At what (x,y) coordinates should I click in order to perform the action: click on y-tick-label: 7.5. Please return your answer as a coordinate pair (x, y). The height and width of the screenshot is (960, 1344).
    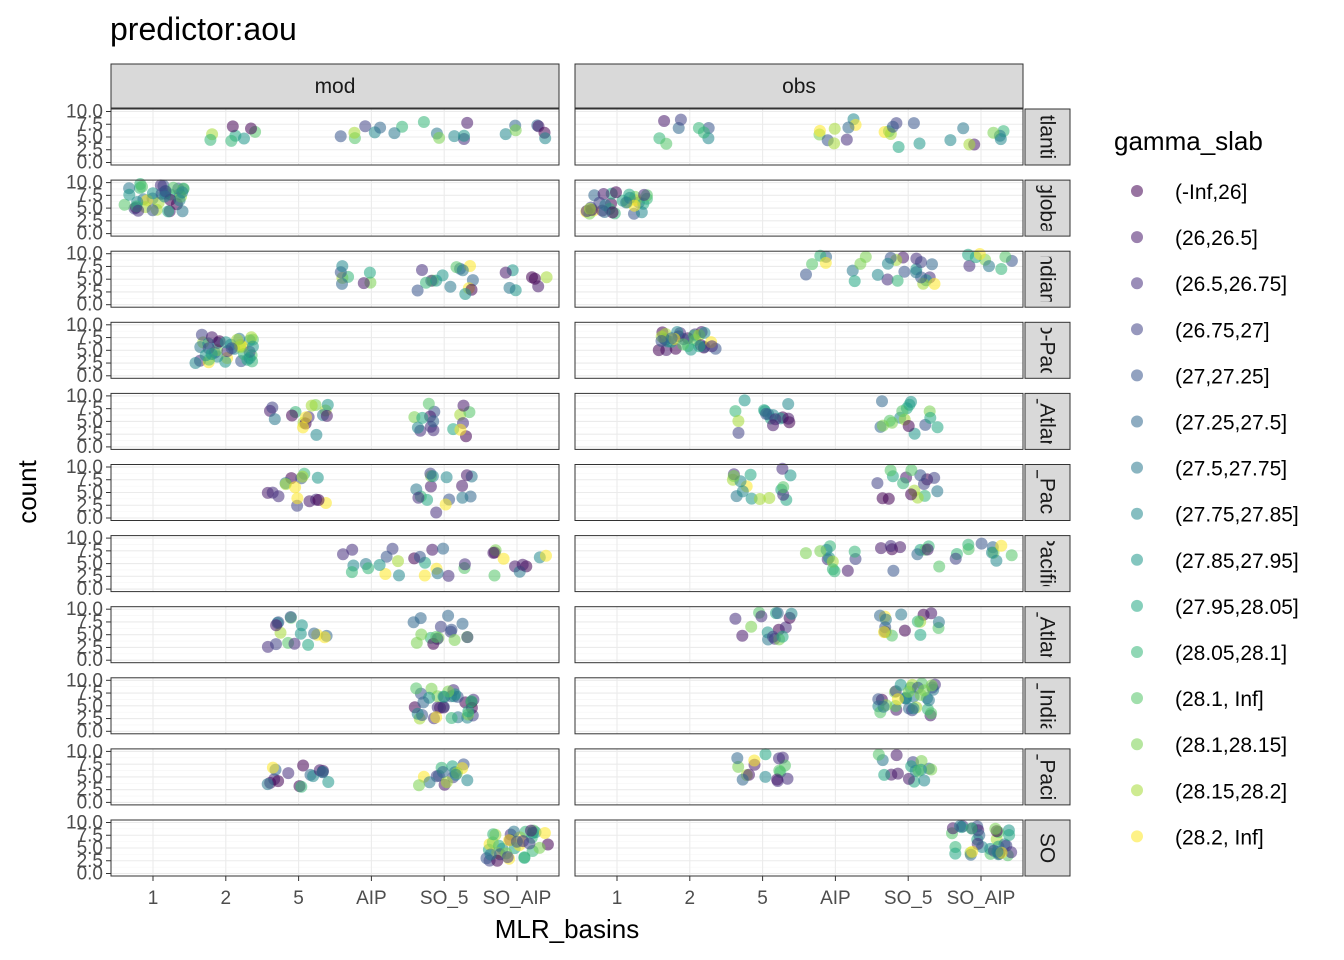
    Looking at the image, I should click on (90, 480).